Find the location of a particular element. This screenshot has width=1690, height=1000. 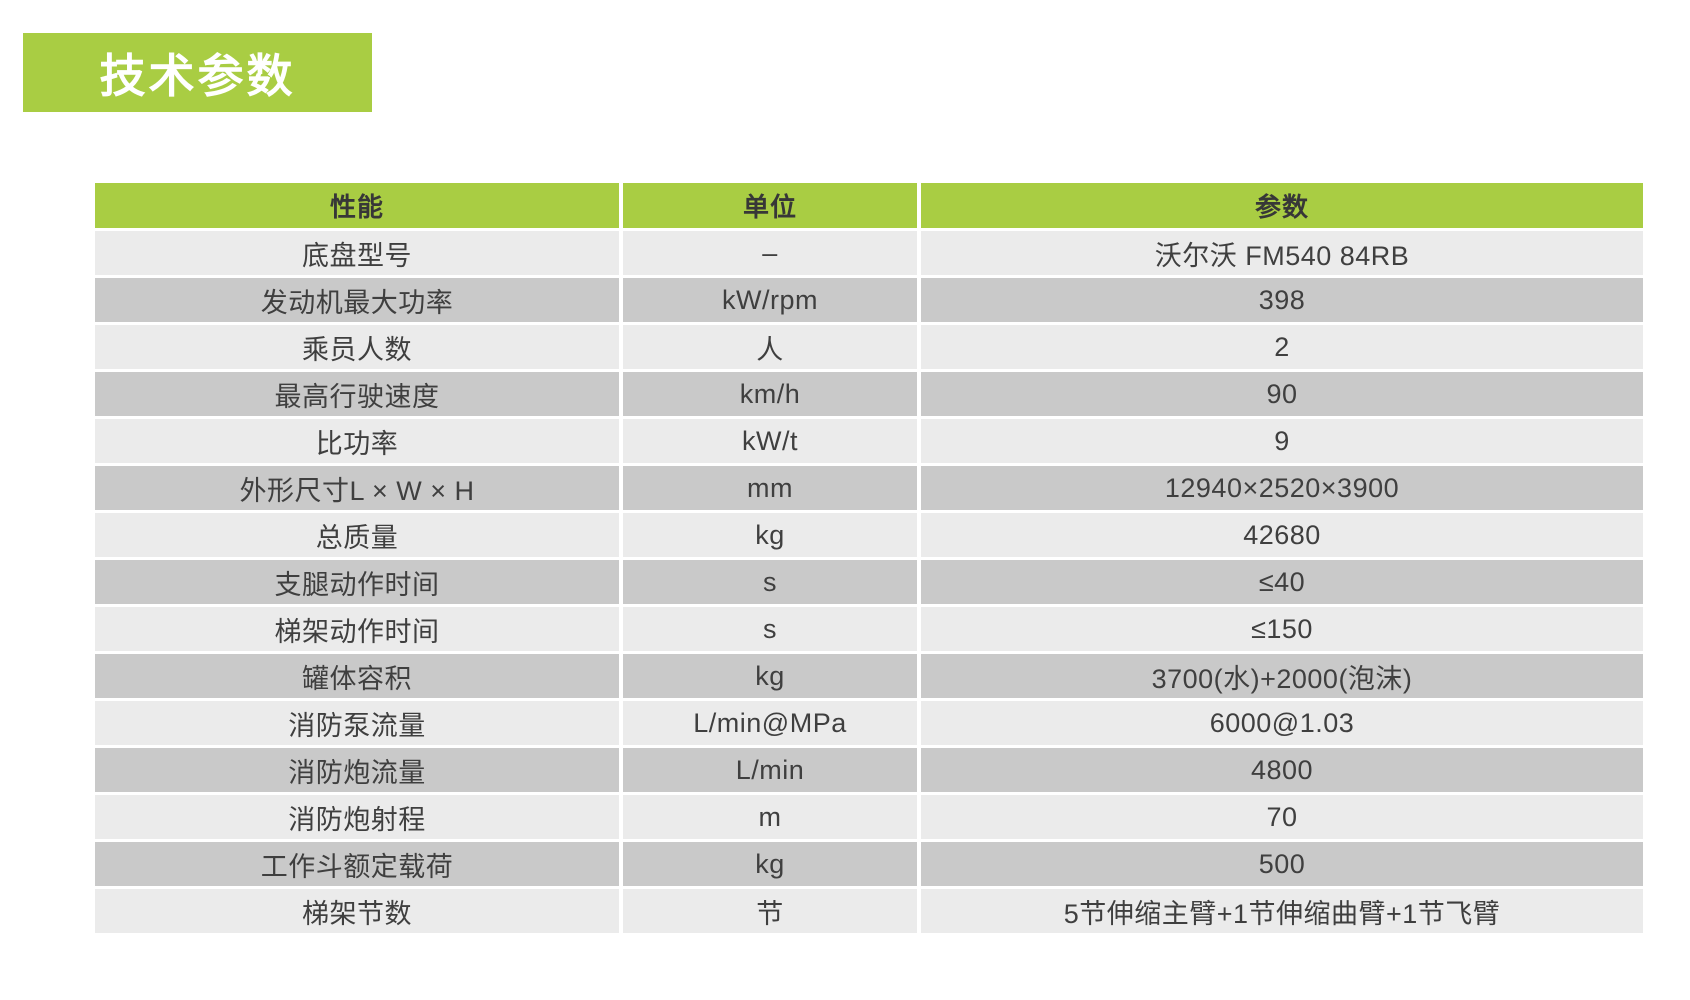

cell-parameter-value: ≤40 is located at coordinates (1282, 582).